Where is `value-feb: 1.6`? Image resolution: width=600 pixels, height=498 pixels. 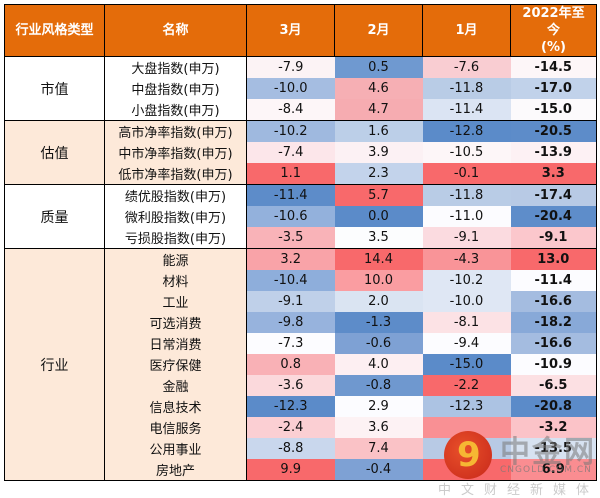 value-feb: 1.6 is located at coordinates (378, 131).